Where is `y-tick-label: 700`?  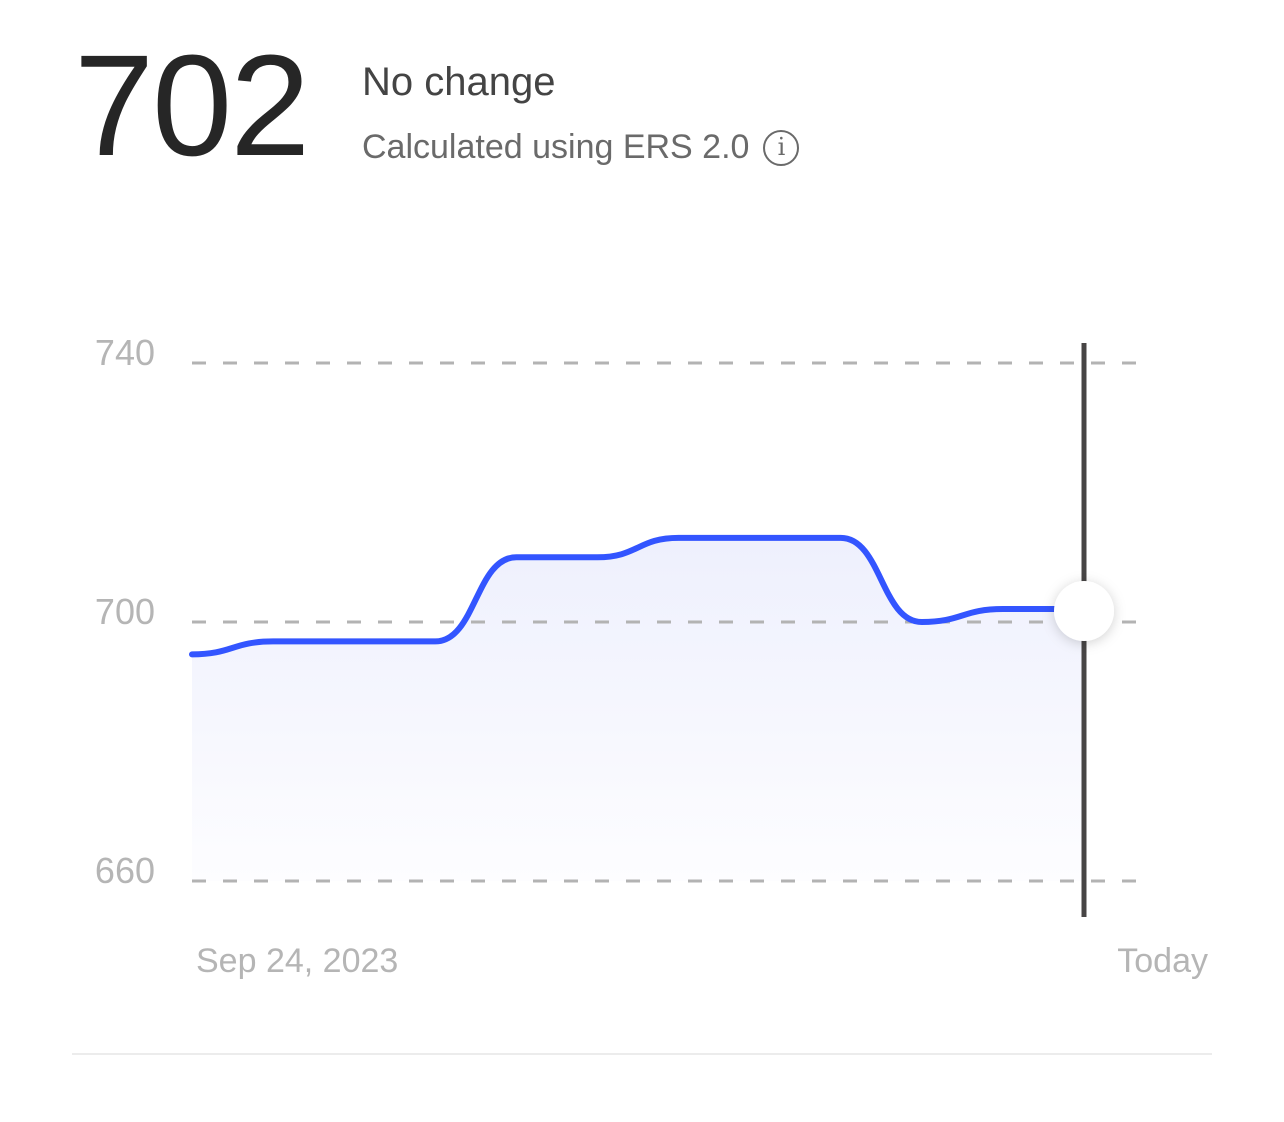
y-tick-label: 700 is located at coordinates (125, 611).